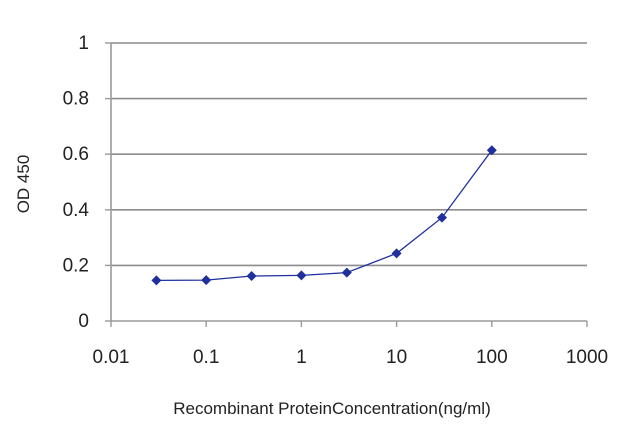  I want to click on x-tick-label-0: 0.01, so click(111, 357).